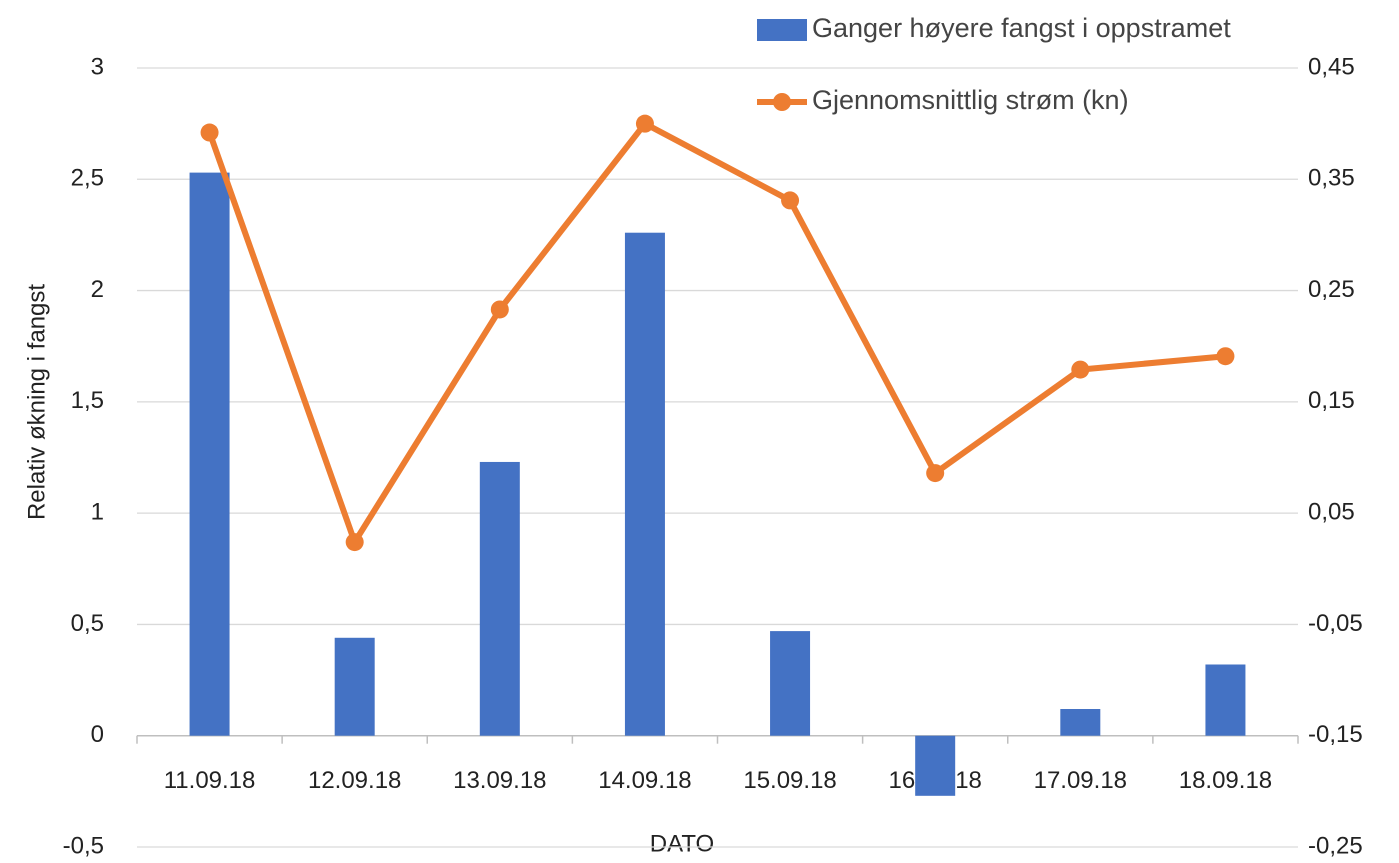 The width and height of the screenshot is (1399, 863). Describe the element at coordinates (1331, 400) in the screenshot. I see `y2-tick-label: 0,15` at that location.